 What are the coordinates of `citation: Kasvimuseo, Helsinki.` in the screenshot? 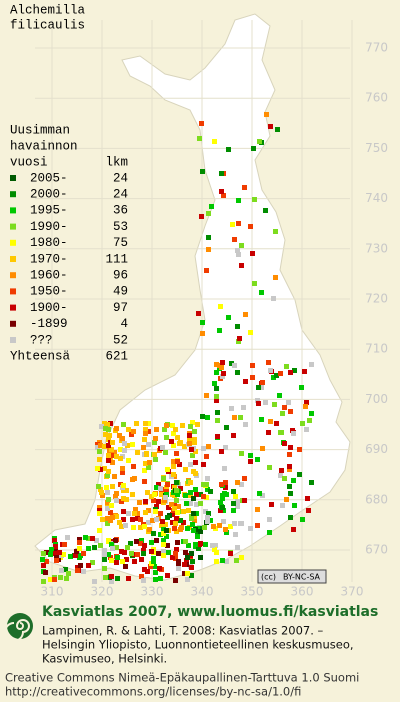 It's located at (104, 659).